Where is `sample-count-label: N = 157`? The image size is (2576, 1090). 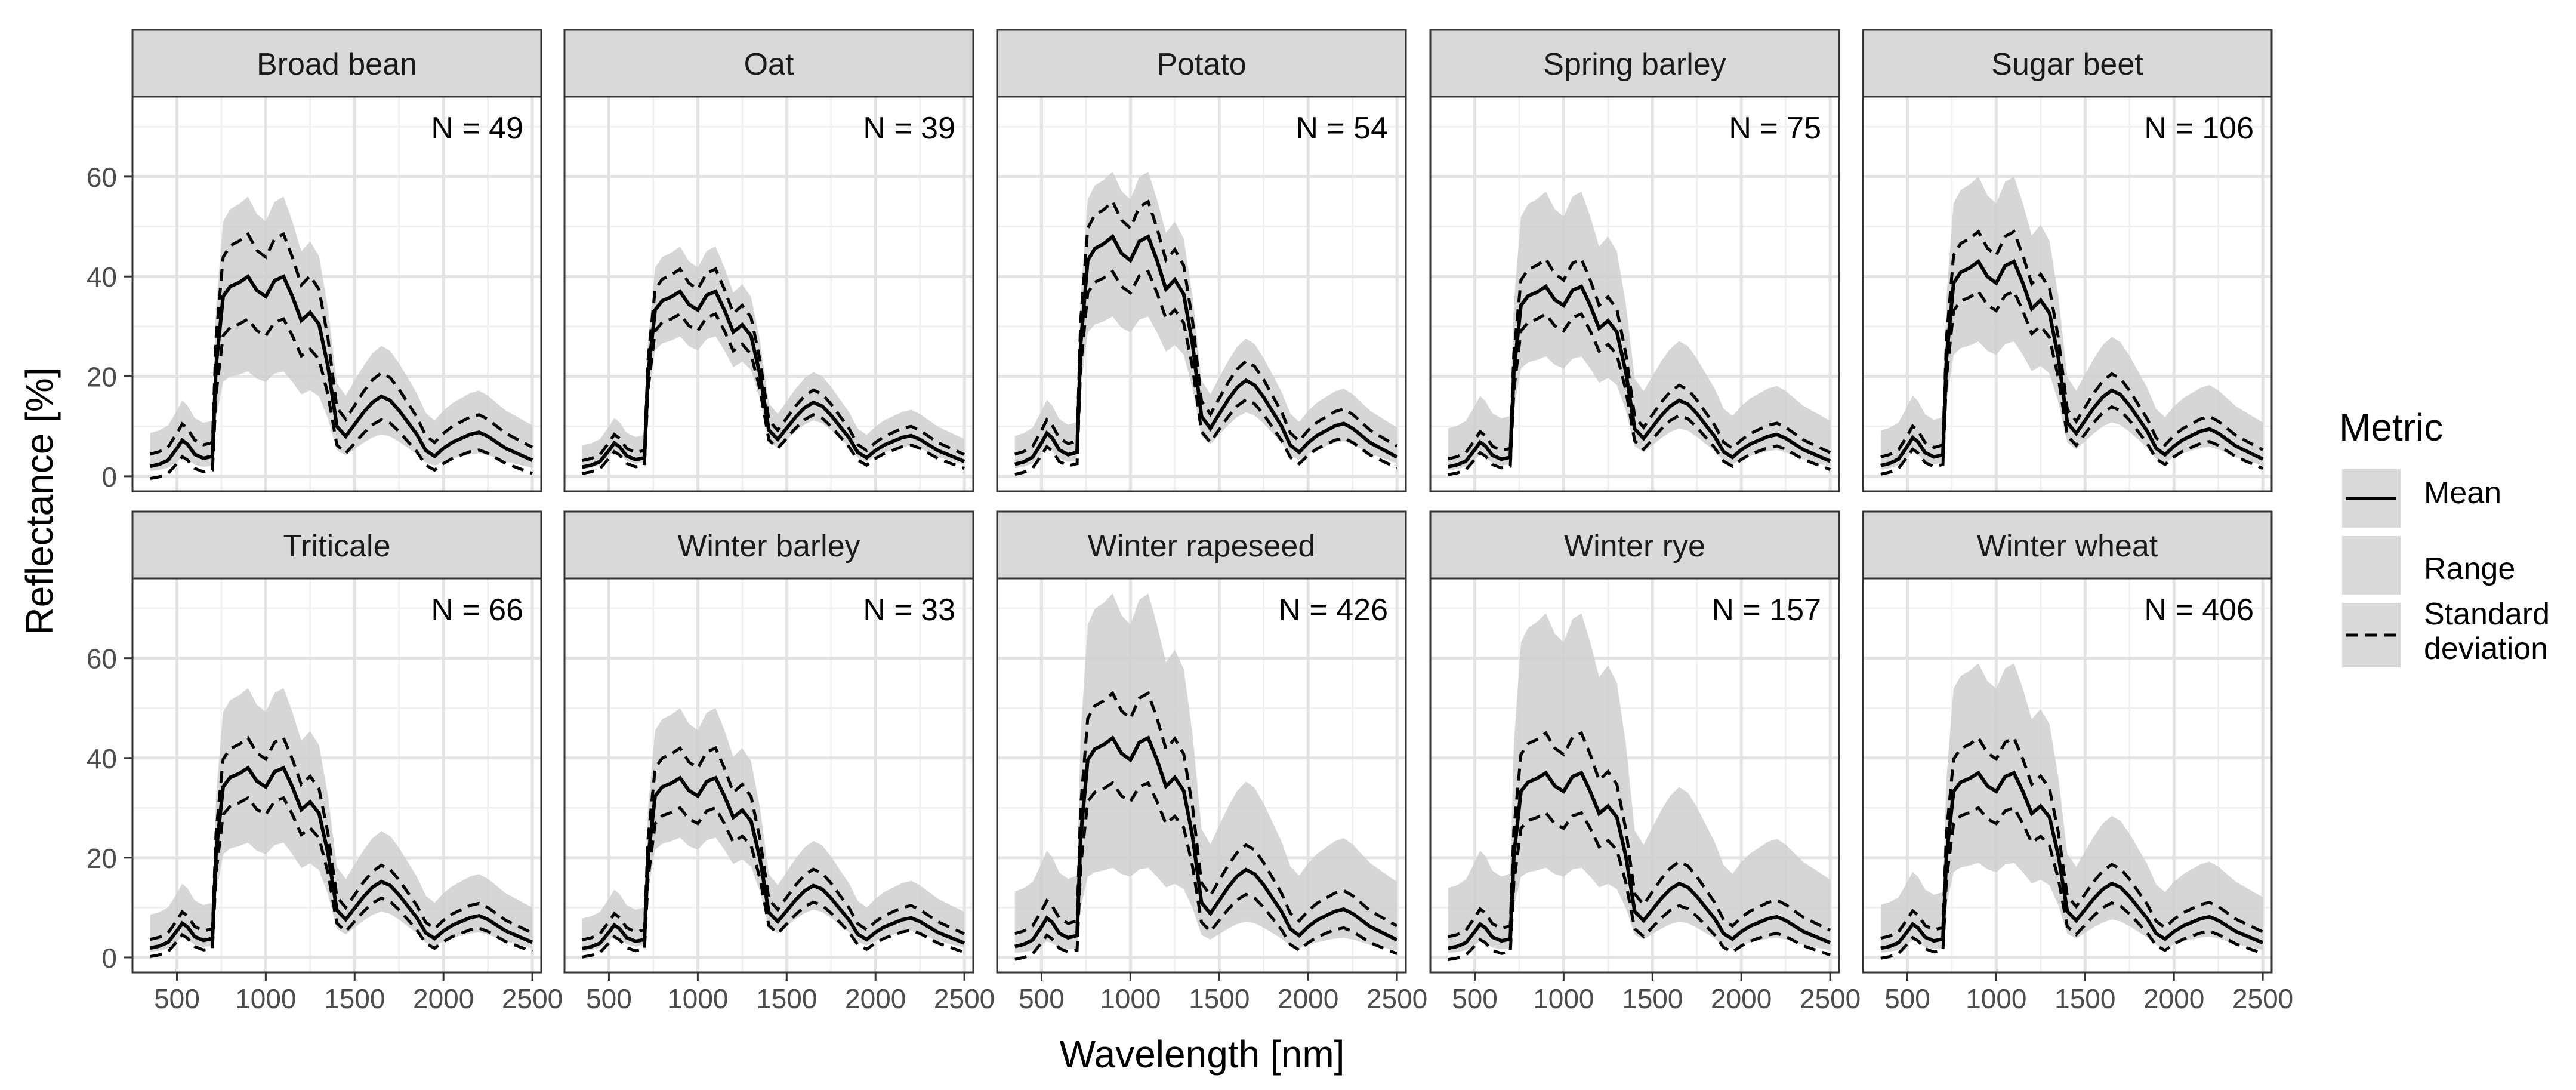 sample-count-label: N = 157 is located at coordinates (1766, 610).